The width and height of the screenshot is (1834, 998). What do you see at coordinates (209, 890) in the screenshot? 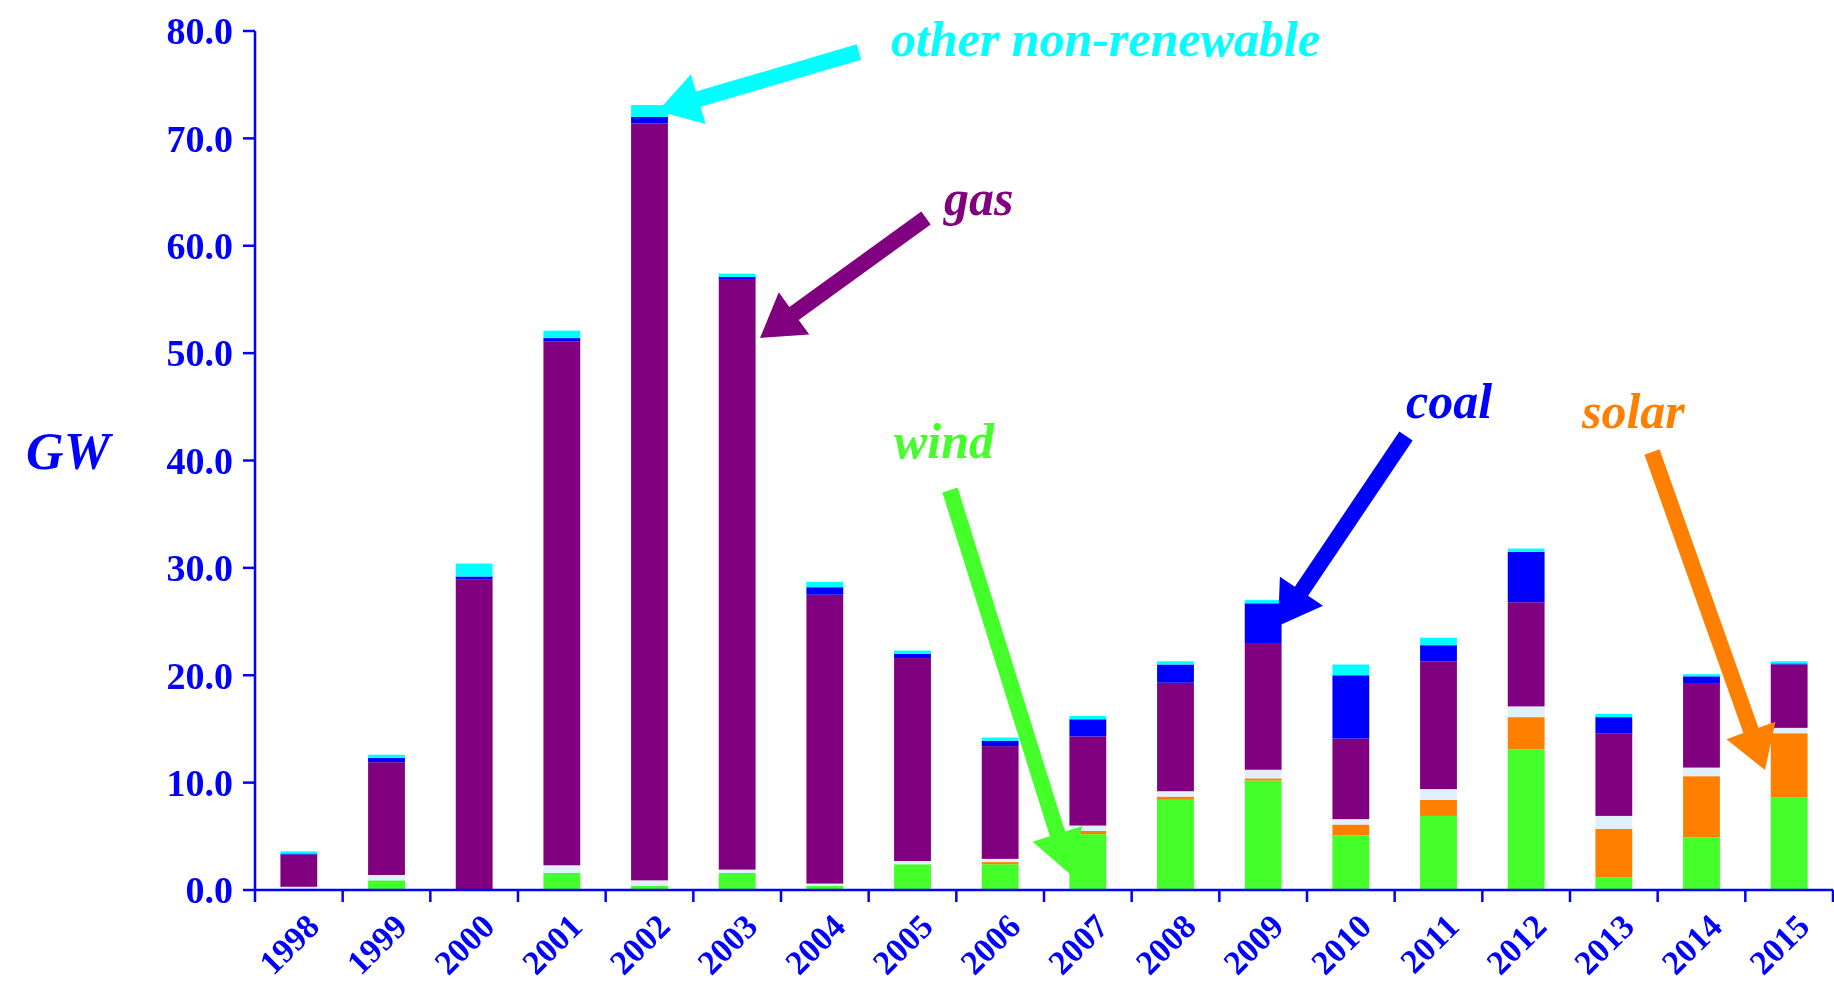
I see `y-tick-label: 0.0` at bounding box center [209, 890].